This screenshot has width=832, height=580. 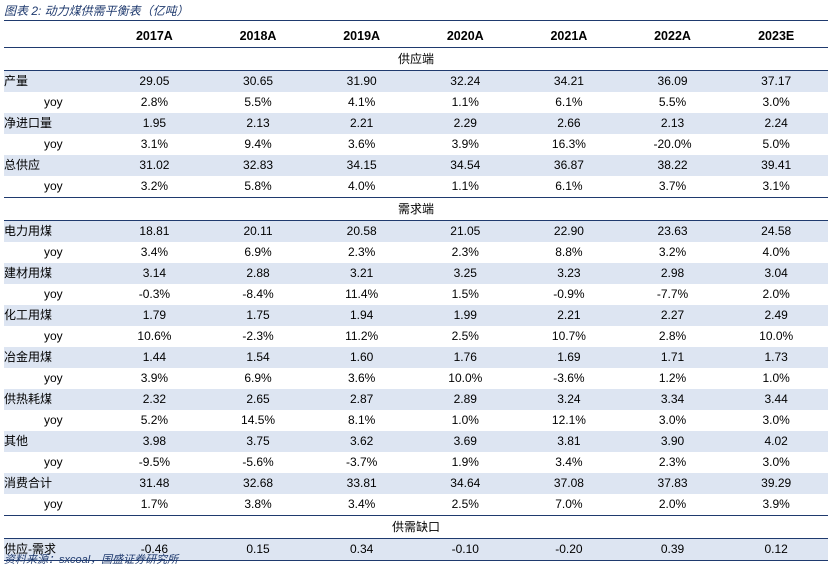 What do you see at coordinates (416, 59) in the screenshot?
I see `section-header-row: 供应端` at bounding box center [416, 59].